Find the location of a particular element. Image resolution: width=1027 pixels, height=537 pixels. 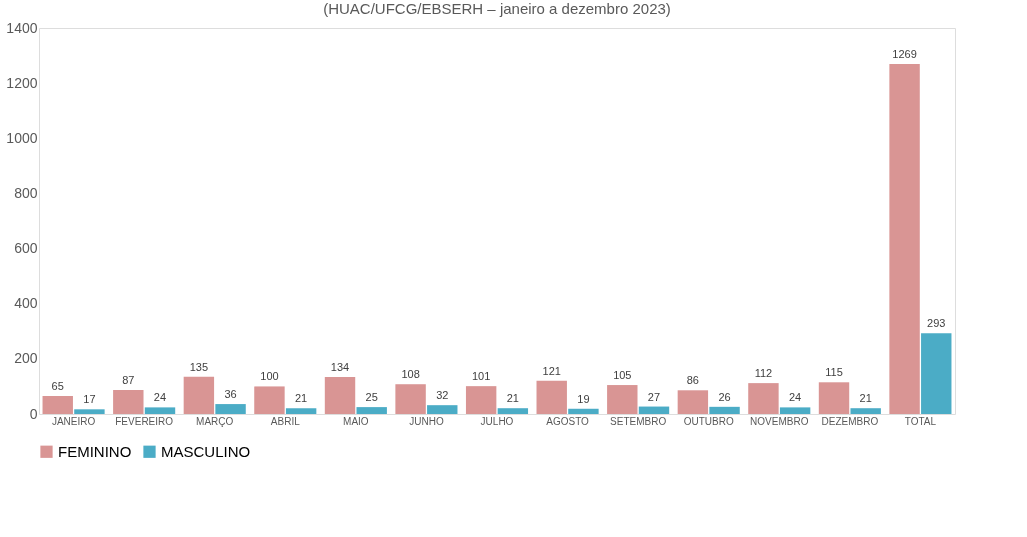

x-tick-label: AGOSTO is located at coordinates (568, 421).